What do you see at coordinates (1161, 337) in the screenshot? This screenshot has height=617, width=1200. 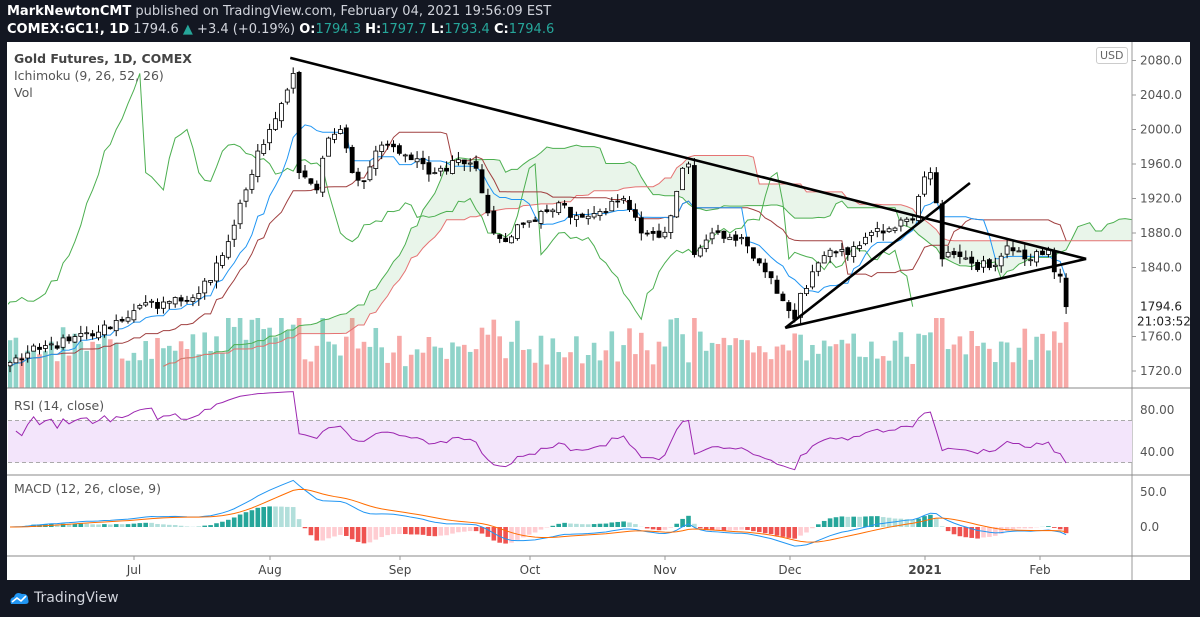 I see `price-tick-label: 1760.0` at bounding box center [1161, 337].